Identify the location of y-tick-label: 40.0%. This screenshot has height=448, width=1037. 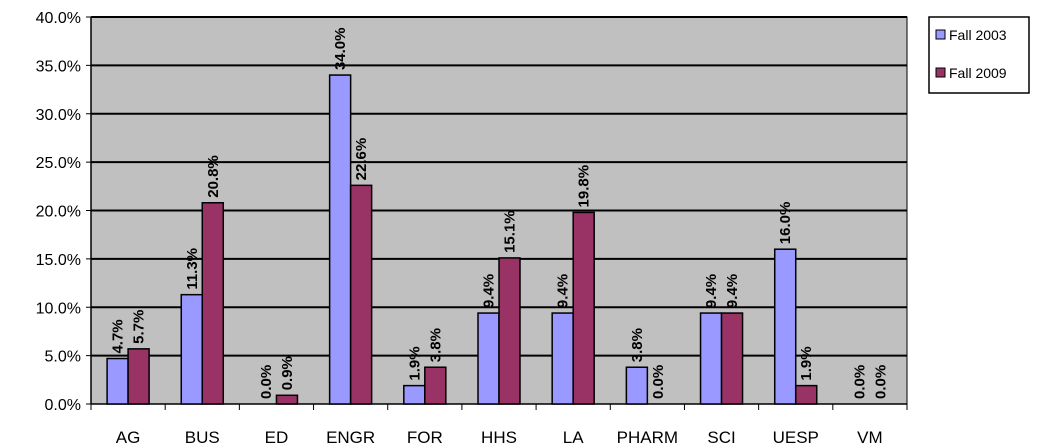
(58, 18).